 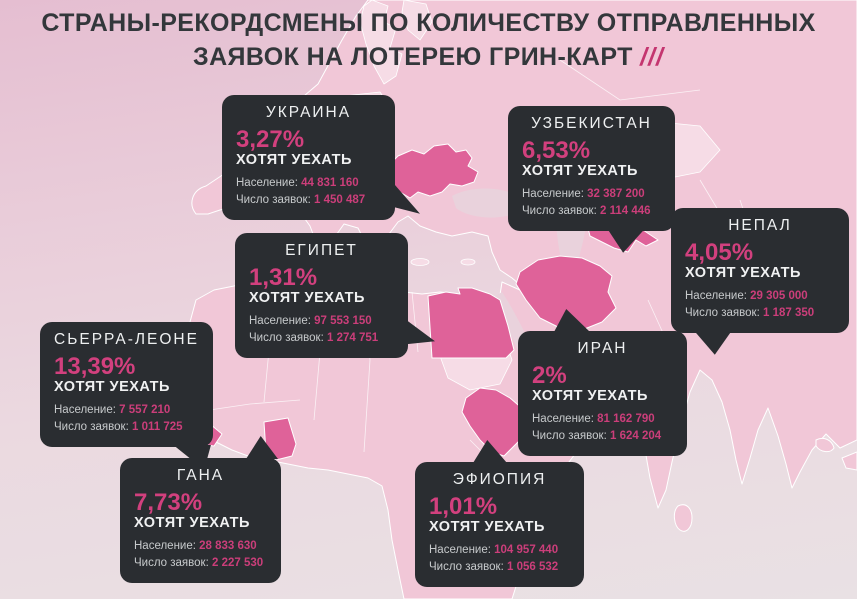 I want to click on applications-row: Число заявок: 1 624 204, so click(x=602, y=436).